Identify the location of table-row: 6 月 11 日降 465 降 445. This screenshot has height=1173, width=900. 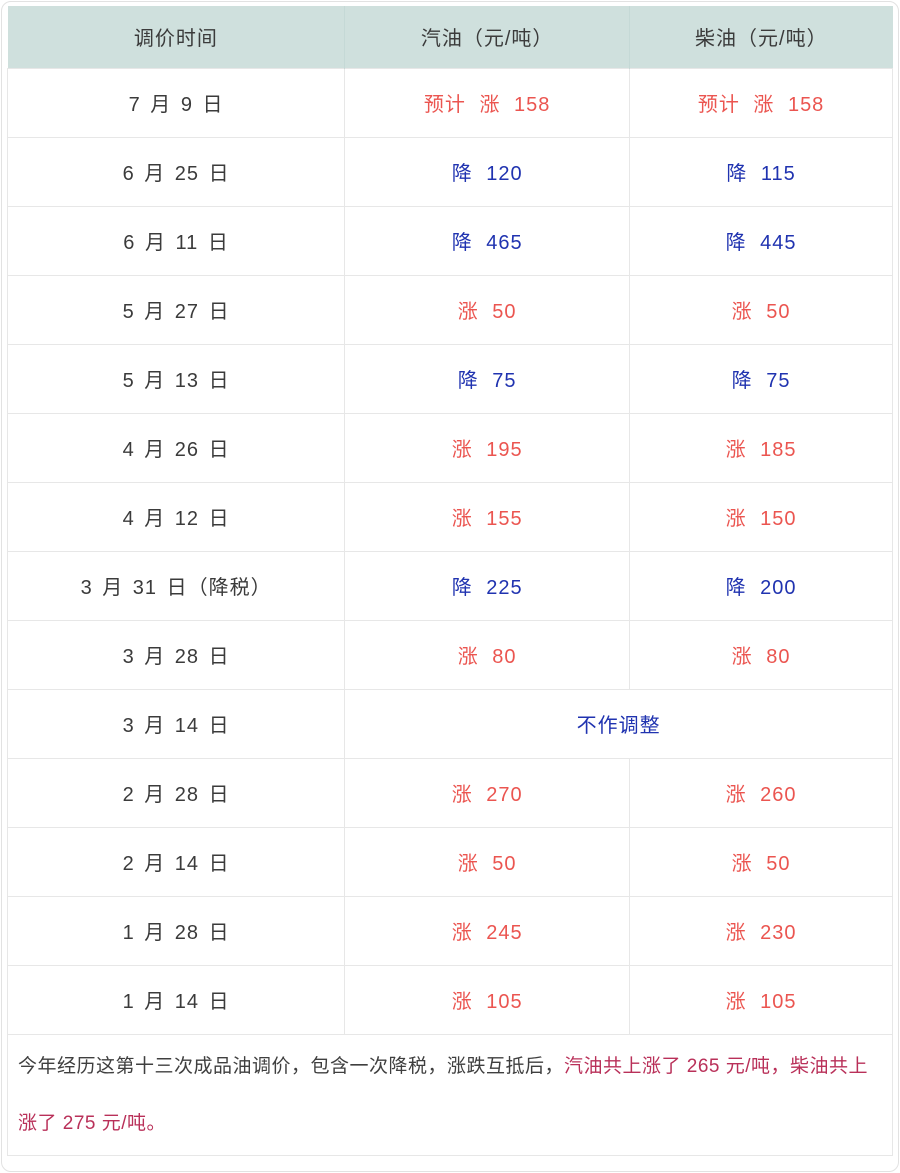
(449, 240).